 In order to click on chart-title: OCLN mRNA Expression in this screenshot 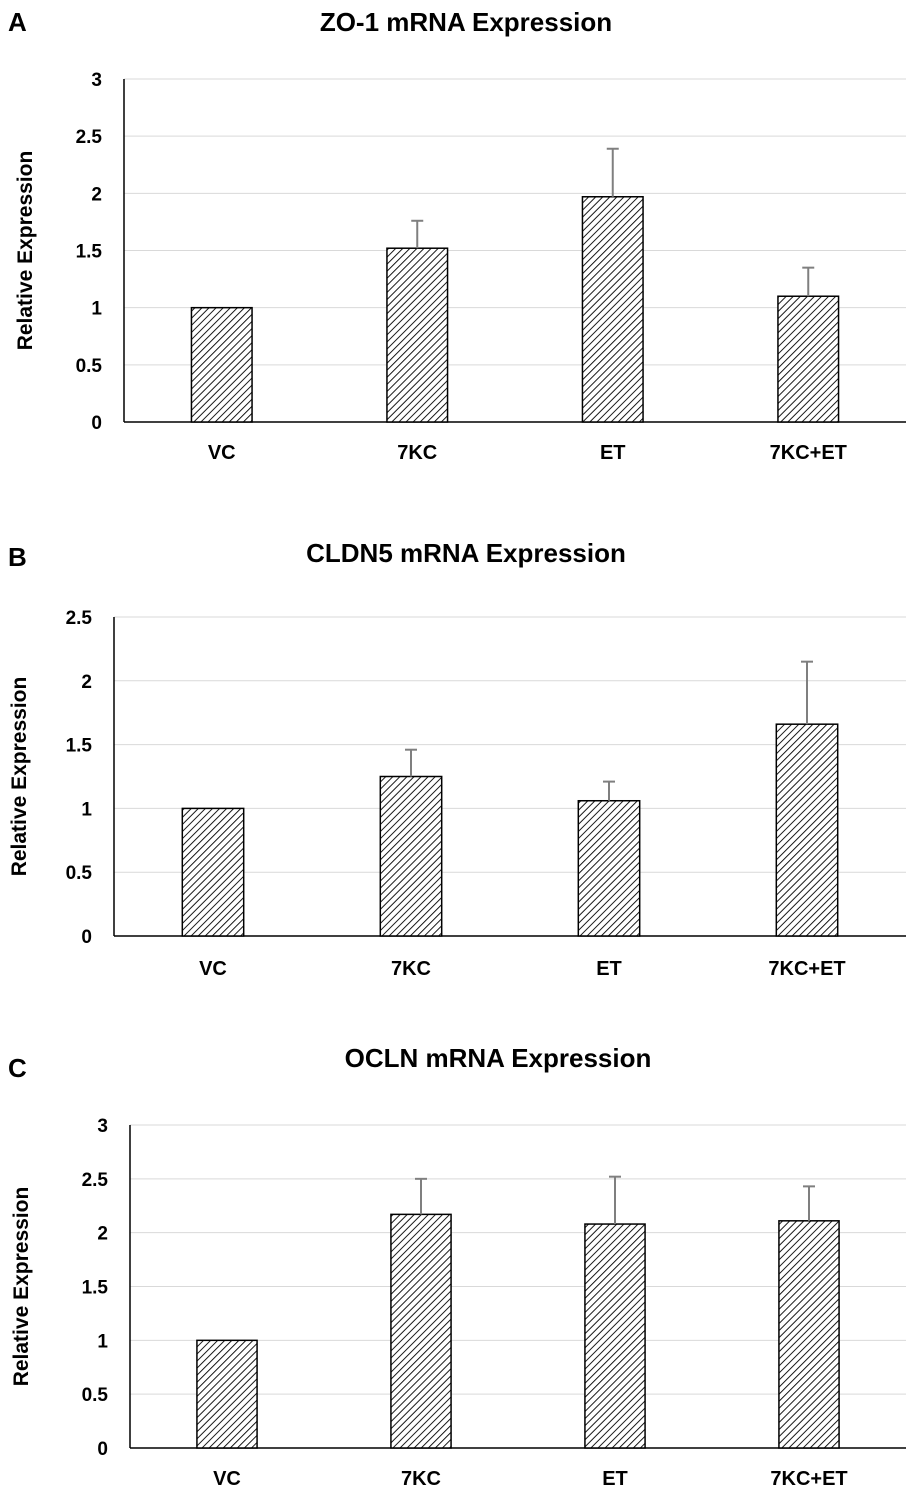, I will do `click(498, 1058)`.